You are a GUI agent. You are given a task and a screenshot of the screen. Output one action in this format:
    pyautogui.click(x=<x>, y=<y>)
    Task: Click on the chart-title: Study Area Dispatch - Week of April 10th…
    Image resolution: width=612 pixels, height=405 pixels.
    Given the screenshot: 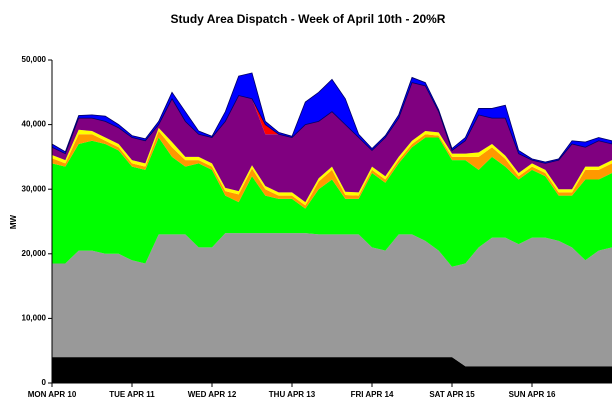 What is the action you would take?
    pyautogui.click(x=308, y=19)
    